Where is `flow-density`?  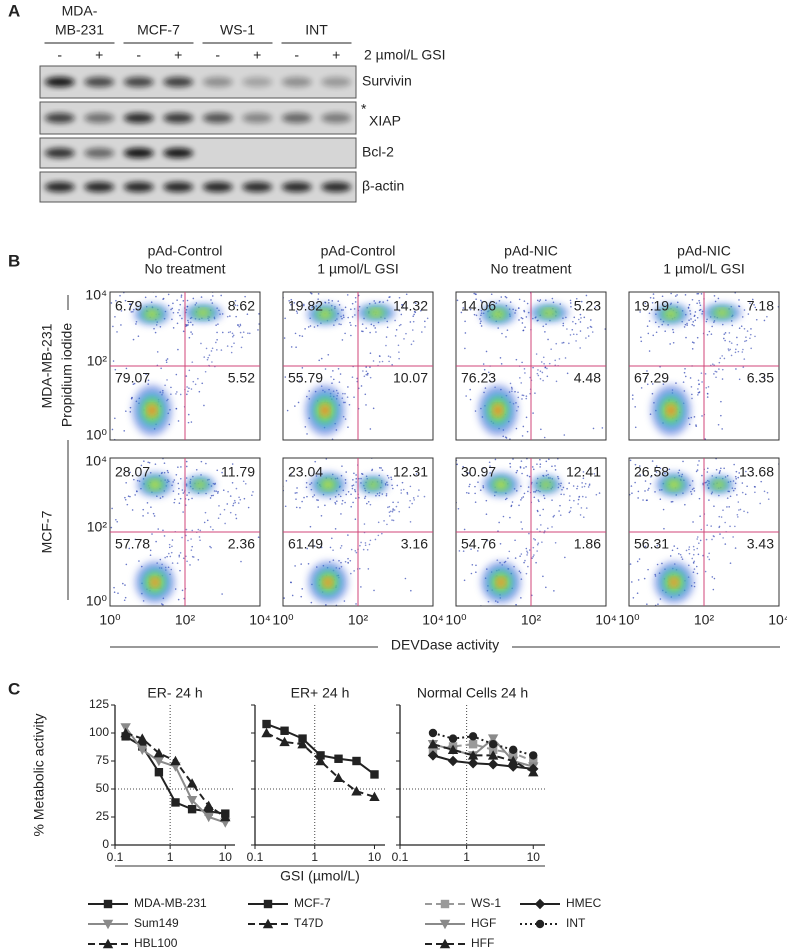 flow-density is located at coordinates (527, 527).